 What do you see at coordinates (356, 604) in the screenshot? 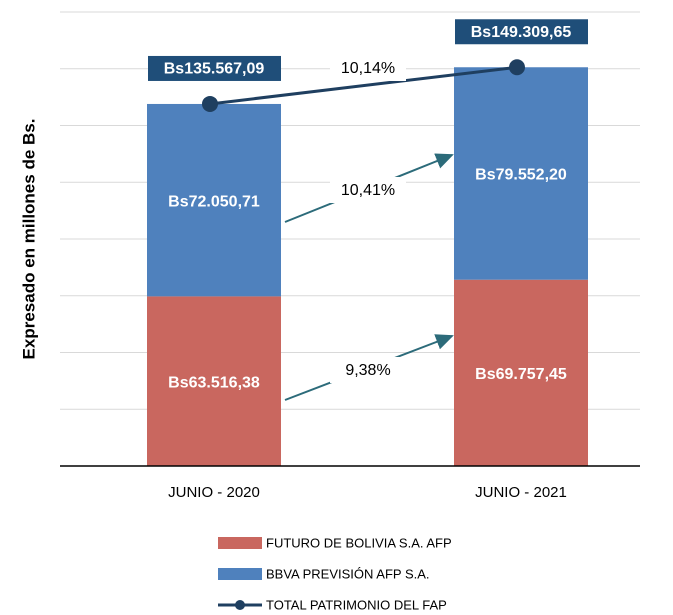
I see `legend-label: TOTAL PATRIMONIO DEL FAP` at bounding box center [356, 604].